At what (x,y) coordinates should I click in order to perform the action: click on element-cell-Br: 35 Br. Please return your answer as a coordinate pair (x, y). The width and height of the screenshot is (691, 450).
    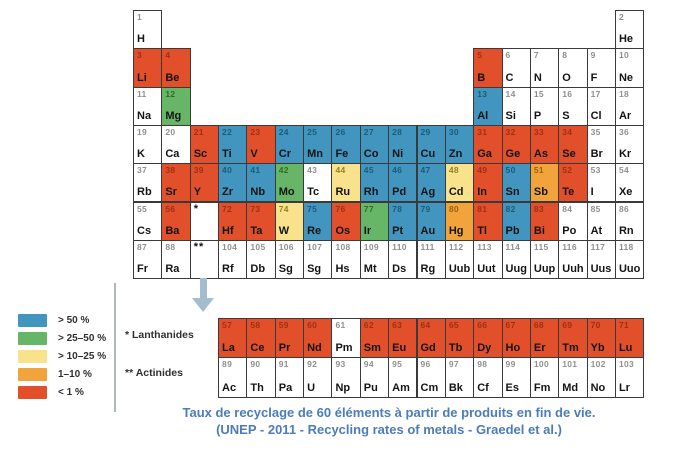
    Looking at the image, I should click on (601, 144).